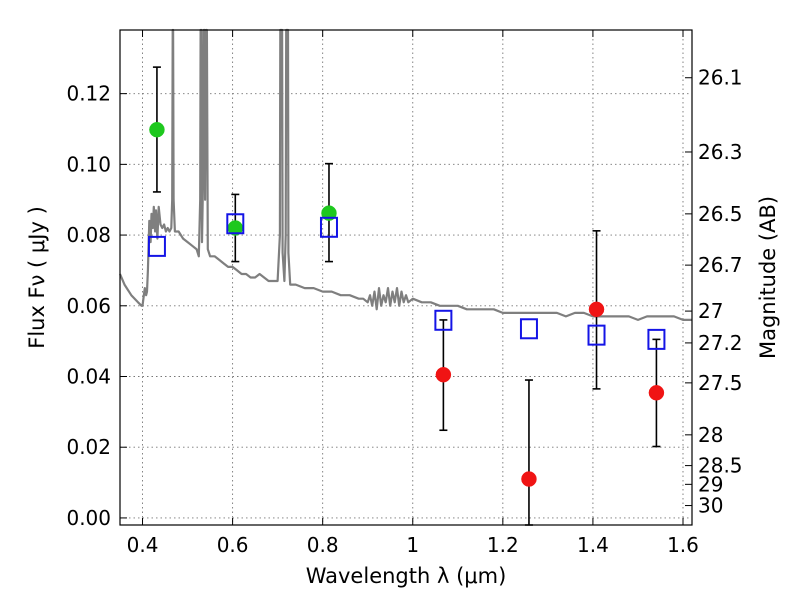 The image size is (800, 600). Describe the element at coordinates (720, 152) in the screenshot. I see `y-right-tick-label: 26.3` at that location.